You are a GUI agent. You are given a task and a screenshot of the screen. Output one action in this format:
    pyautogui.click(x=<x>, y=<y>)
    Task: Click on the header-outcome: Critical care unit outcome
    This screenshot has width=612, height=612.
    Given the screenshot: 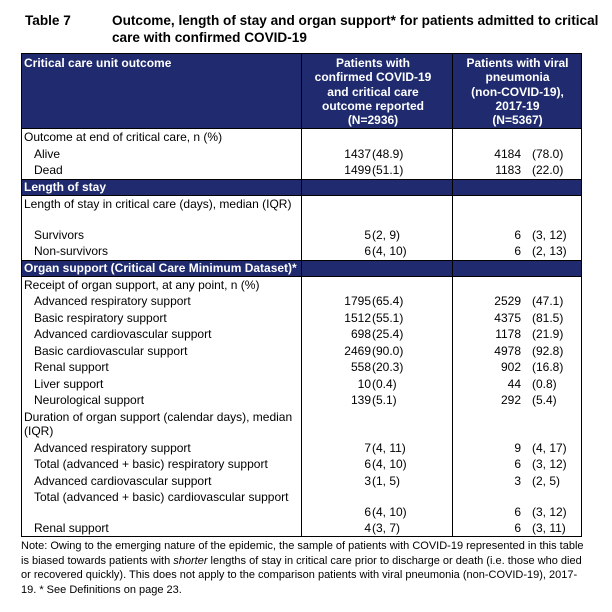 What is the action you would take?
    pyautogui.click(x=98, y=63)
    